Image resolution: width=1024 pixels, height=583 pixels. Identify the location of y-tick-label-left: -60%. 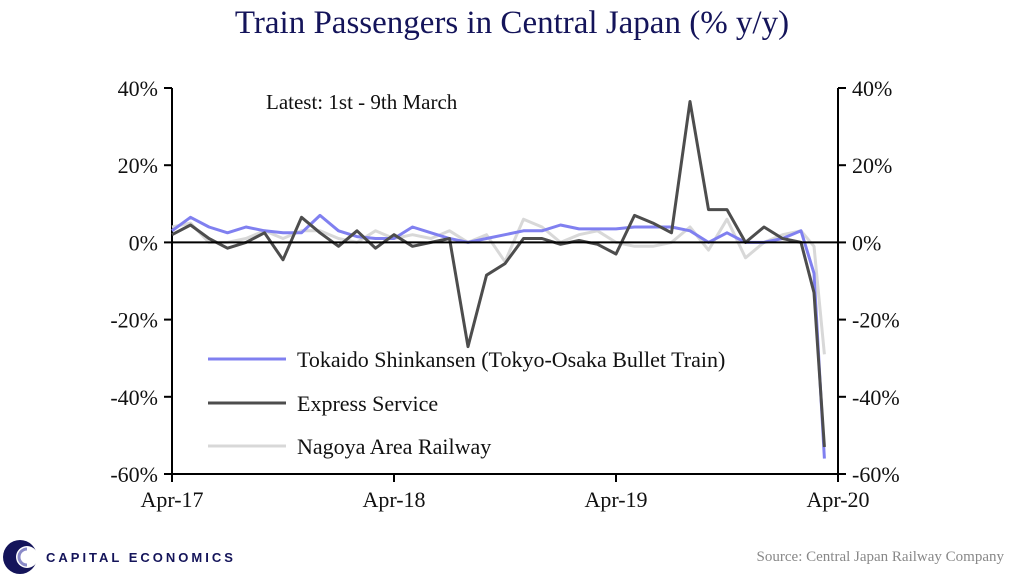
(134, 474).